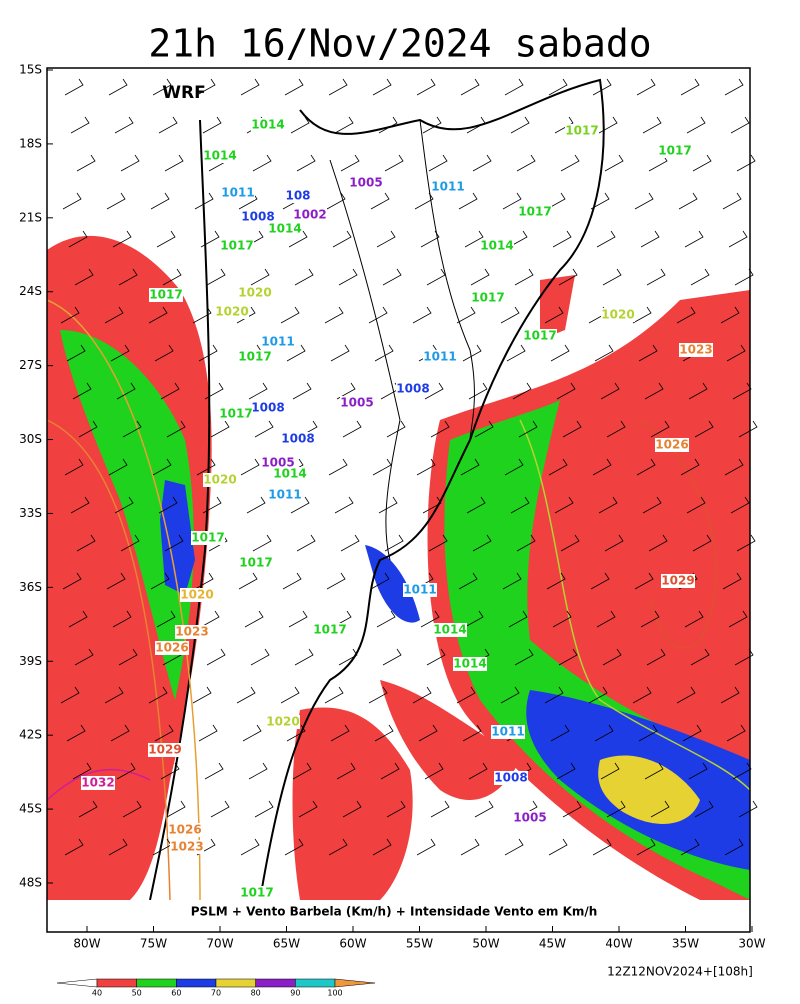  What do you see at coordinates (196, 983) in the screenshot?
I see `colorbar-segment` at bounding box center [196, 983].